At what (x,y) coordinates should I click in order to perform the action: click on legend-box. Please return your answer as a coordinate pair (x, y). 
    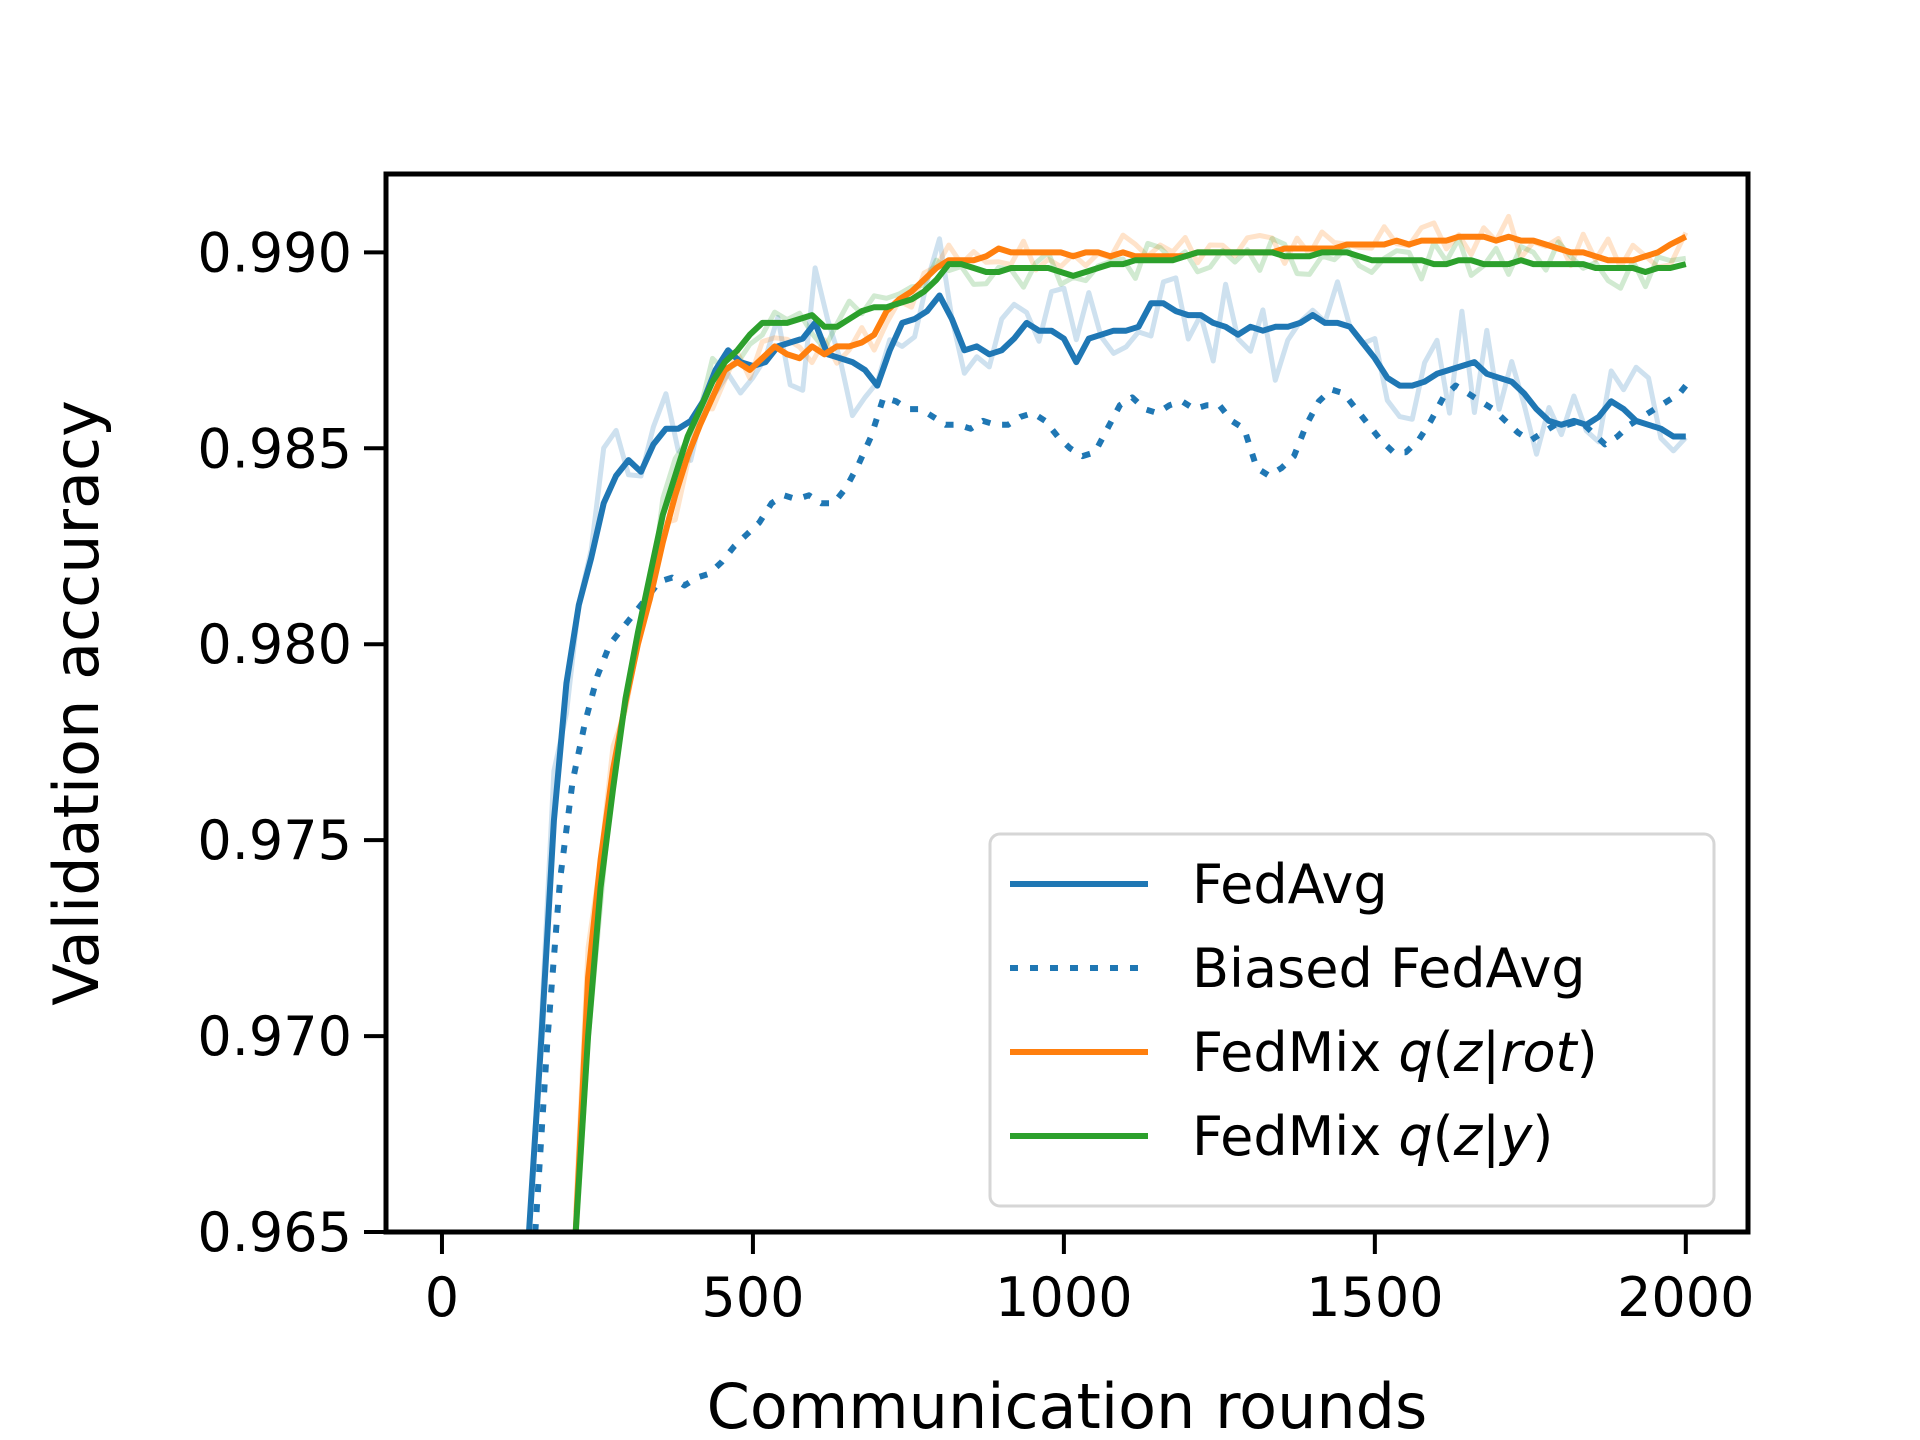
    Looking at the image, I should click on (1352, 1020).